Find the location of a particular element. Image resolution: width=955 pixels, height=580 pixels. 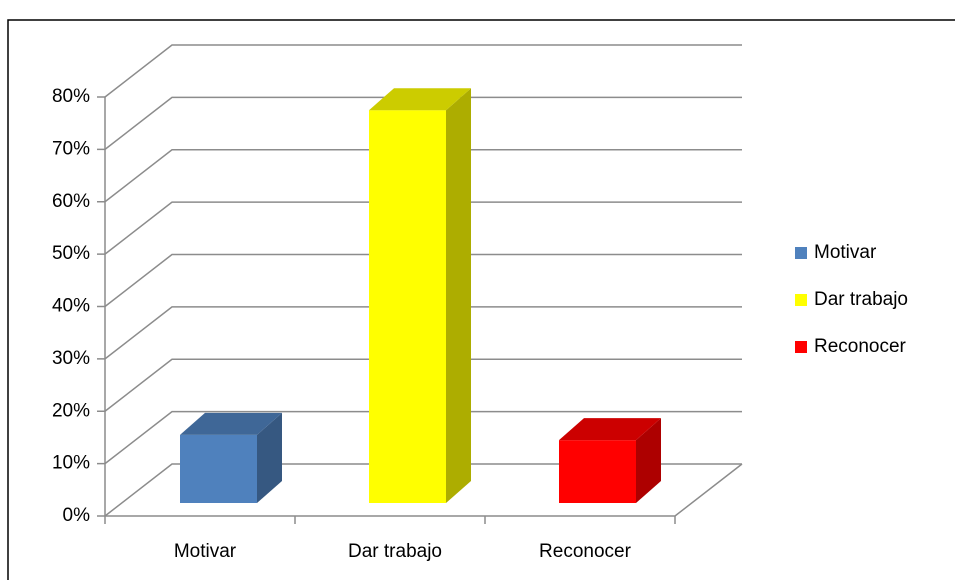

x-tick-label: Dar trabajo is located at coordinates (395, 551).